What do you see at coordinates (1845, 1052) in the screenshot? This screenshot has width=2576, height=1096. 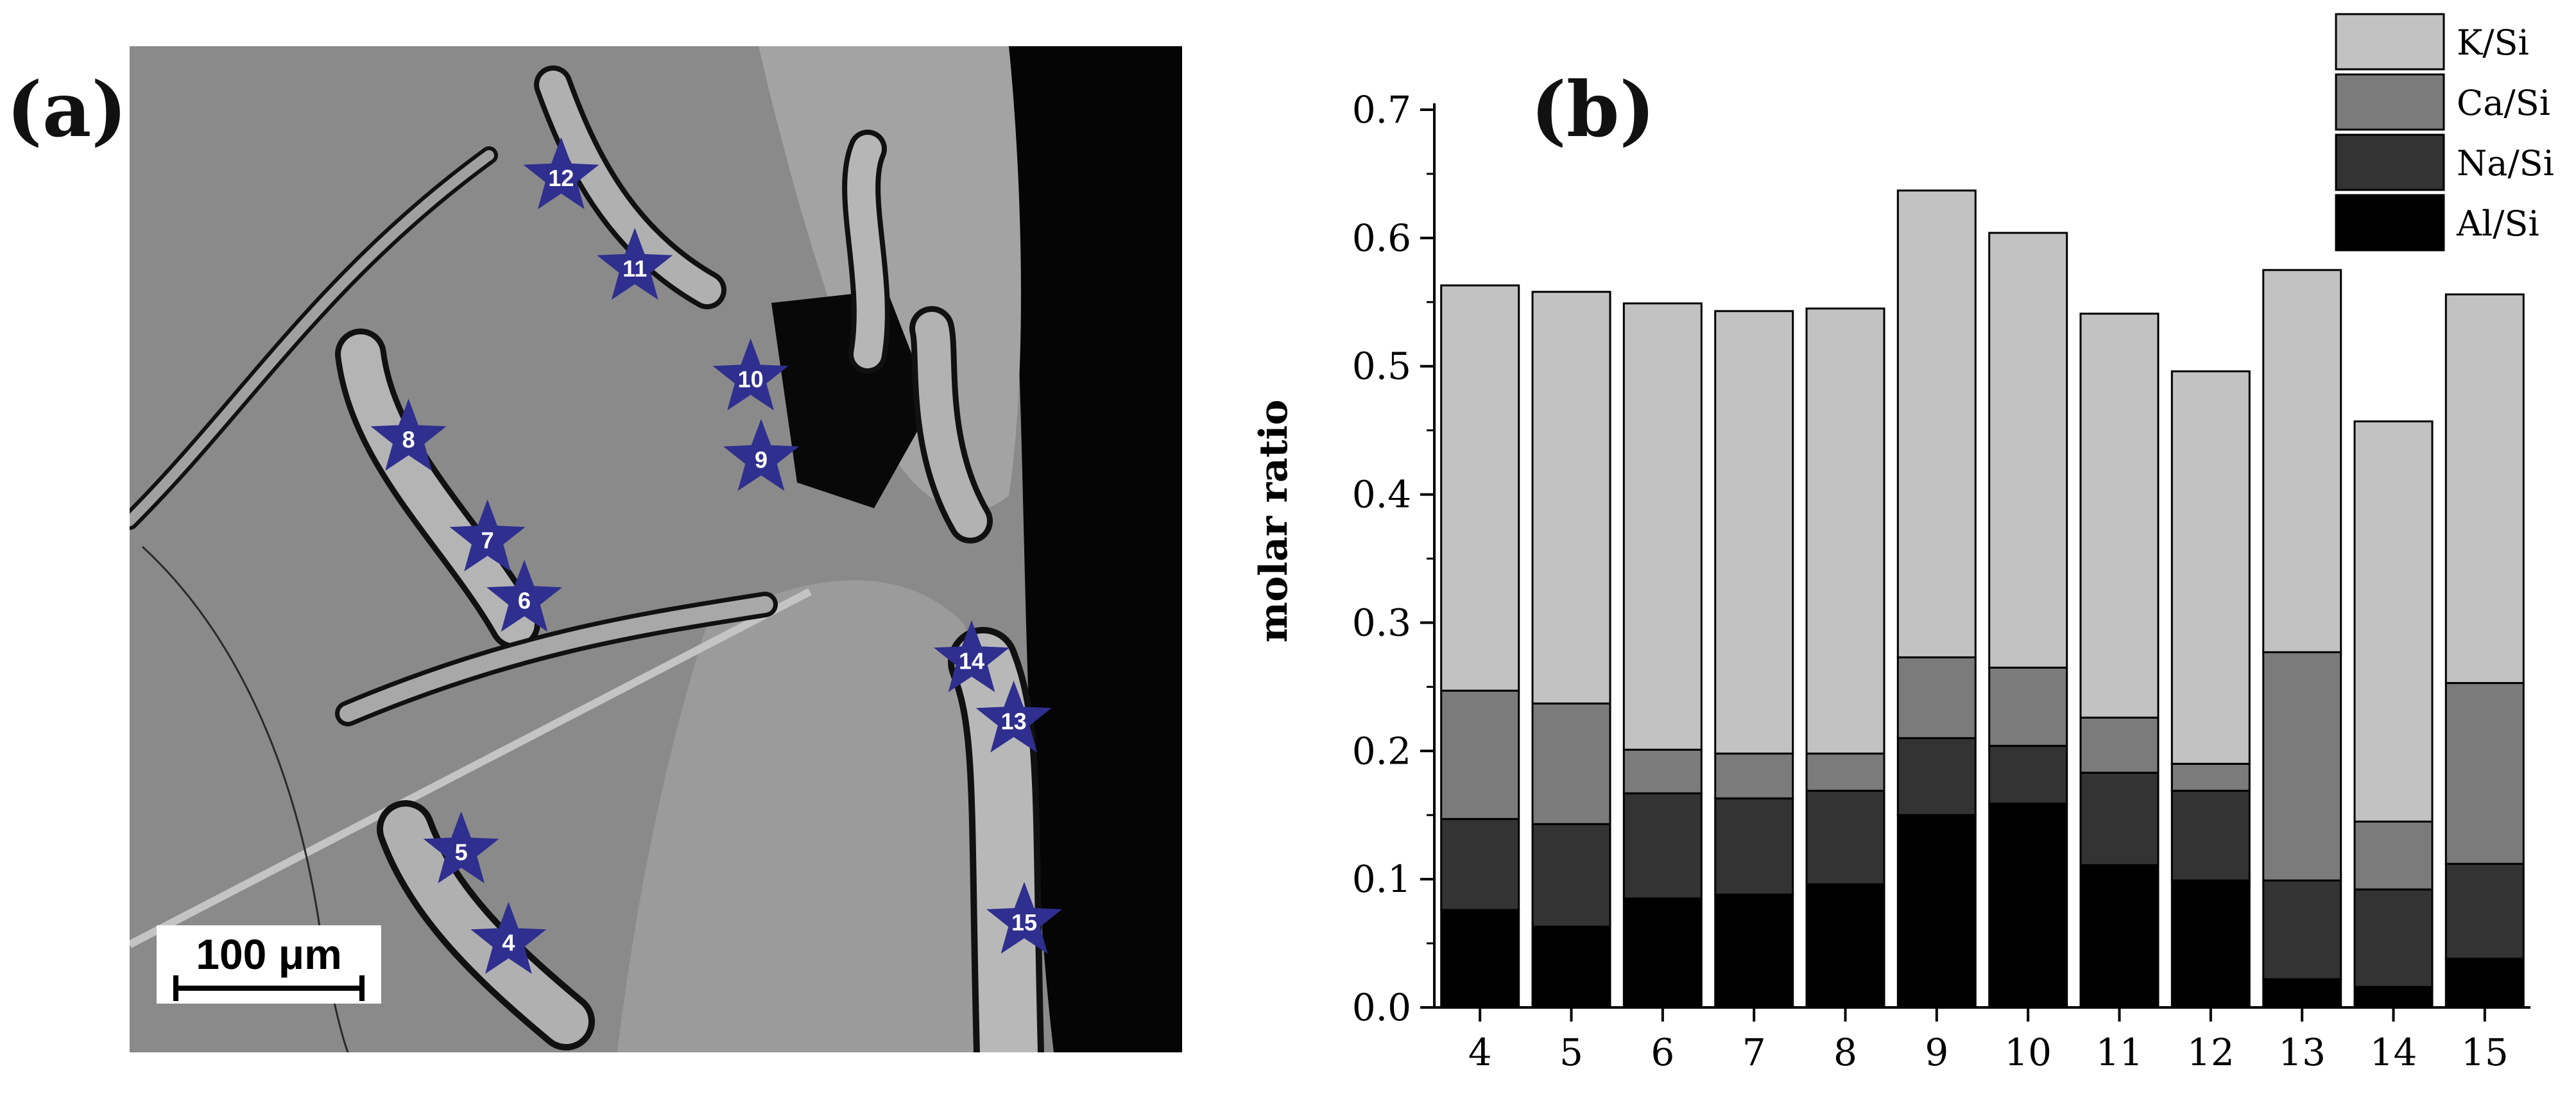 I see `x-tick-label: 8` at bounding box center [1845, 1052].